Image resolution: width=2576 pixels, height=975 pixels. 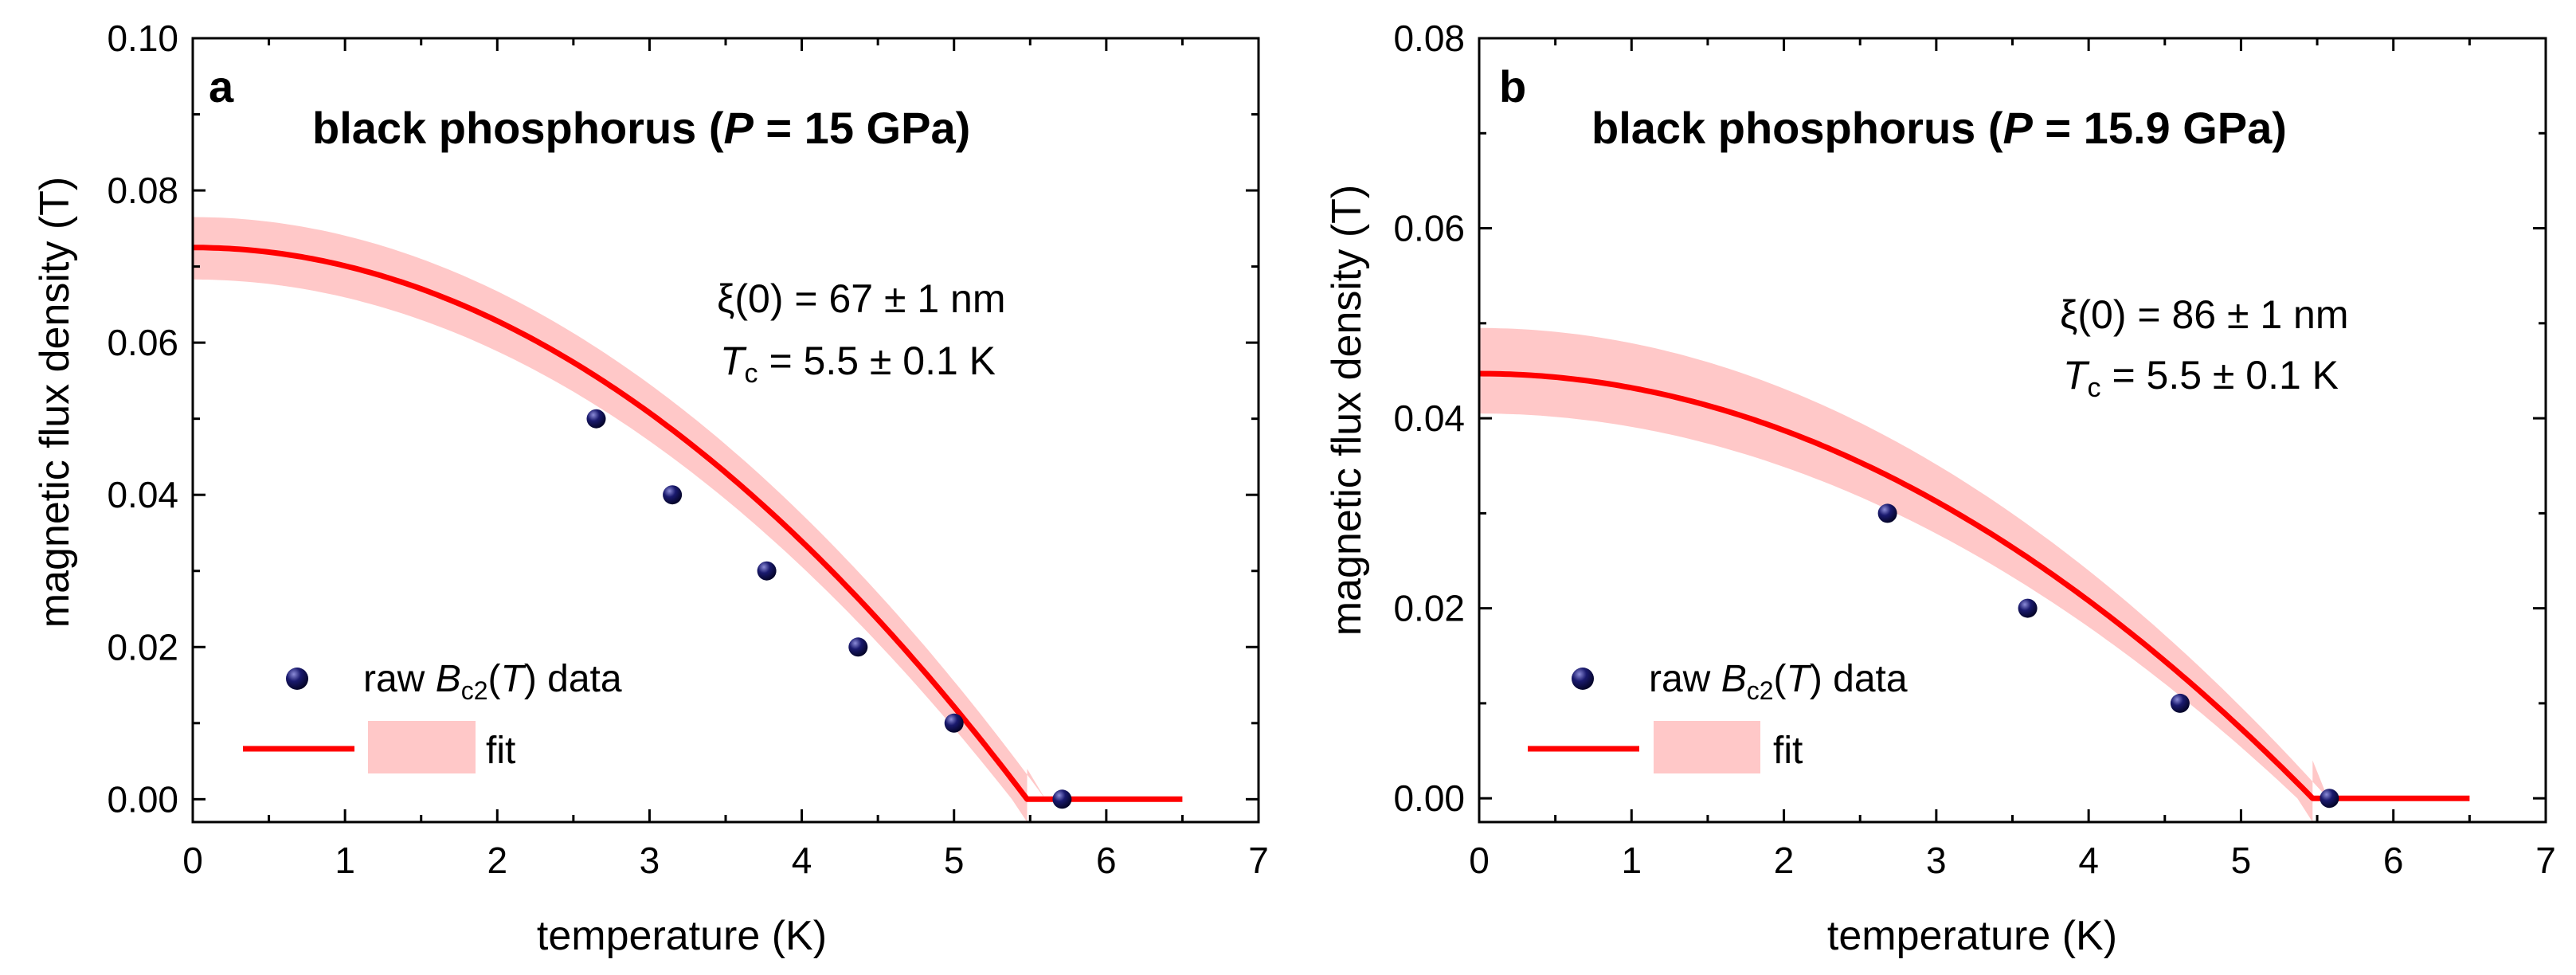 What do you see at coordinates (861, 298) in the screenshot?
I see `xi-annotation: ξ(0) = 67 ± 1 nm` at bounding box center [861, 298].